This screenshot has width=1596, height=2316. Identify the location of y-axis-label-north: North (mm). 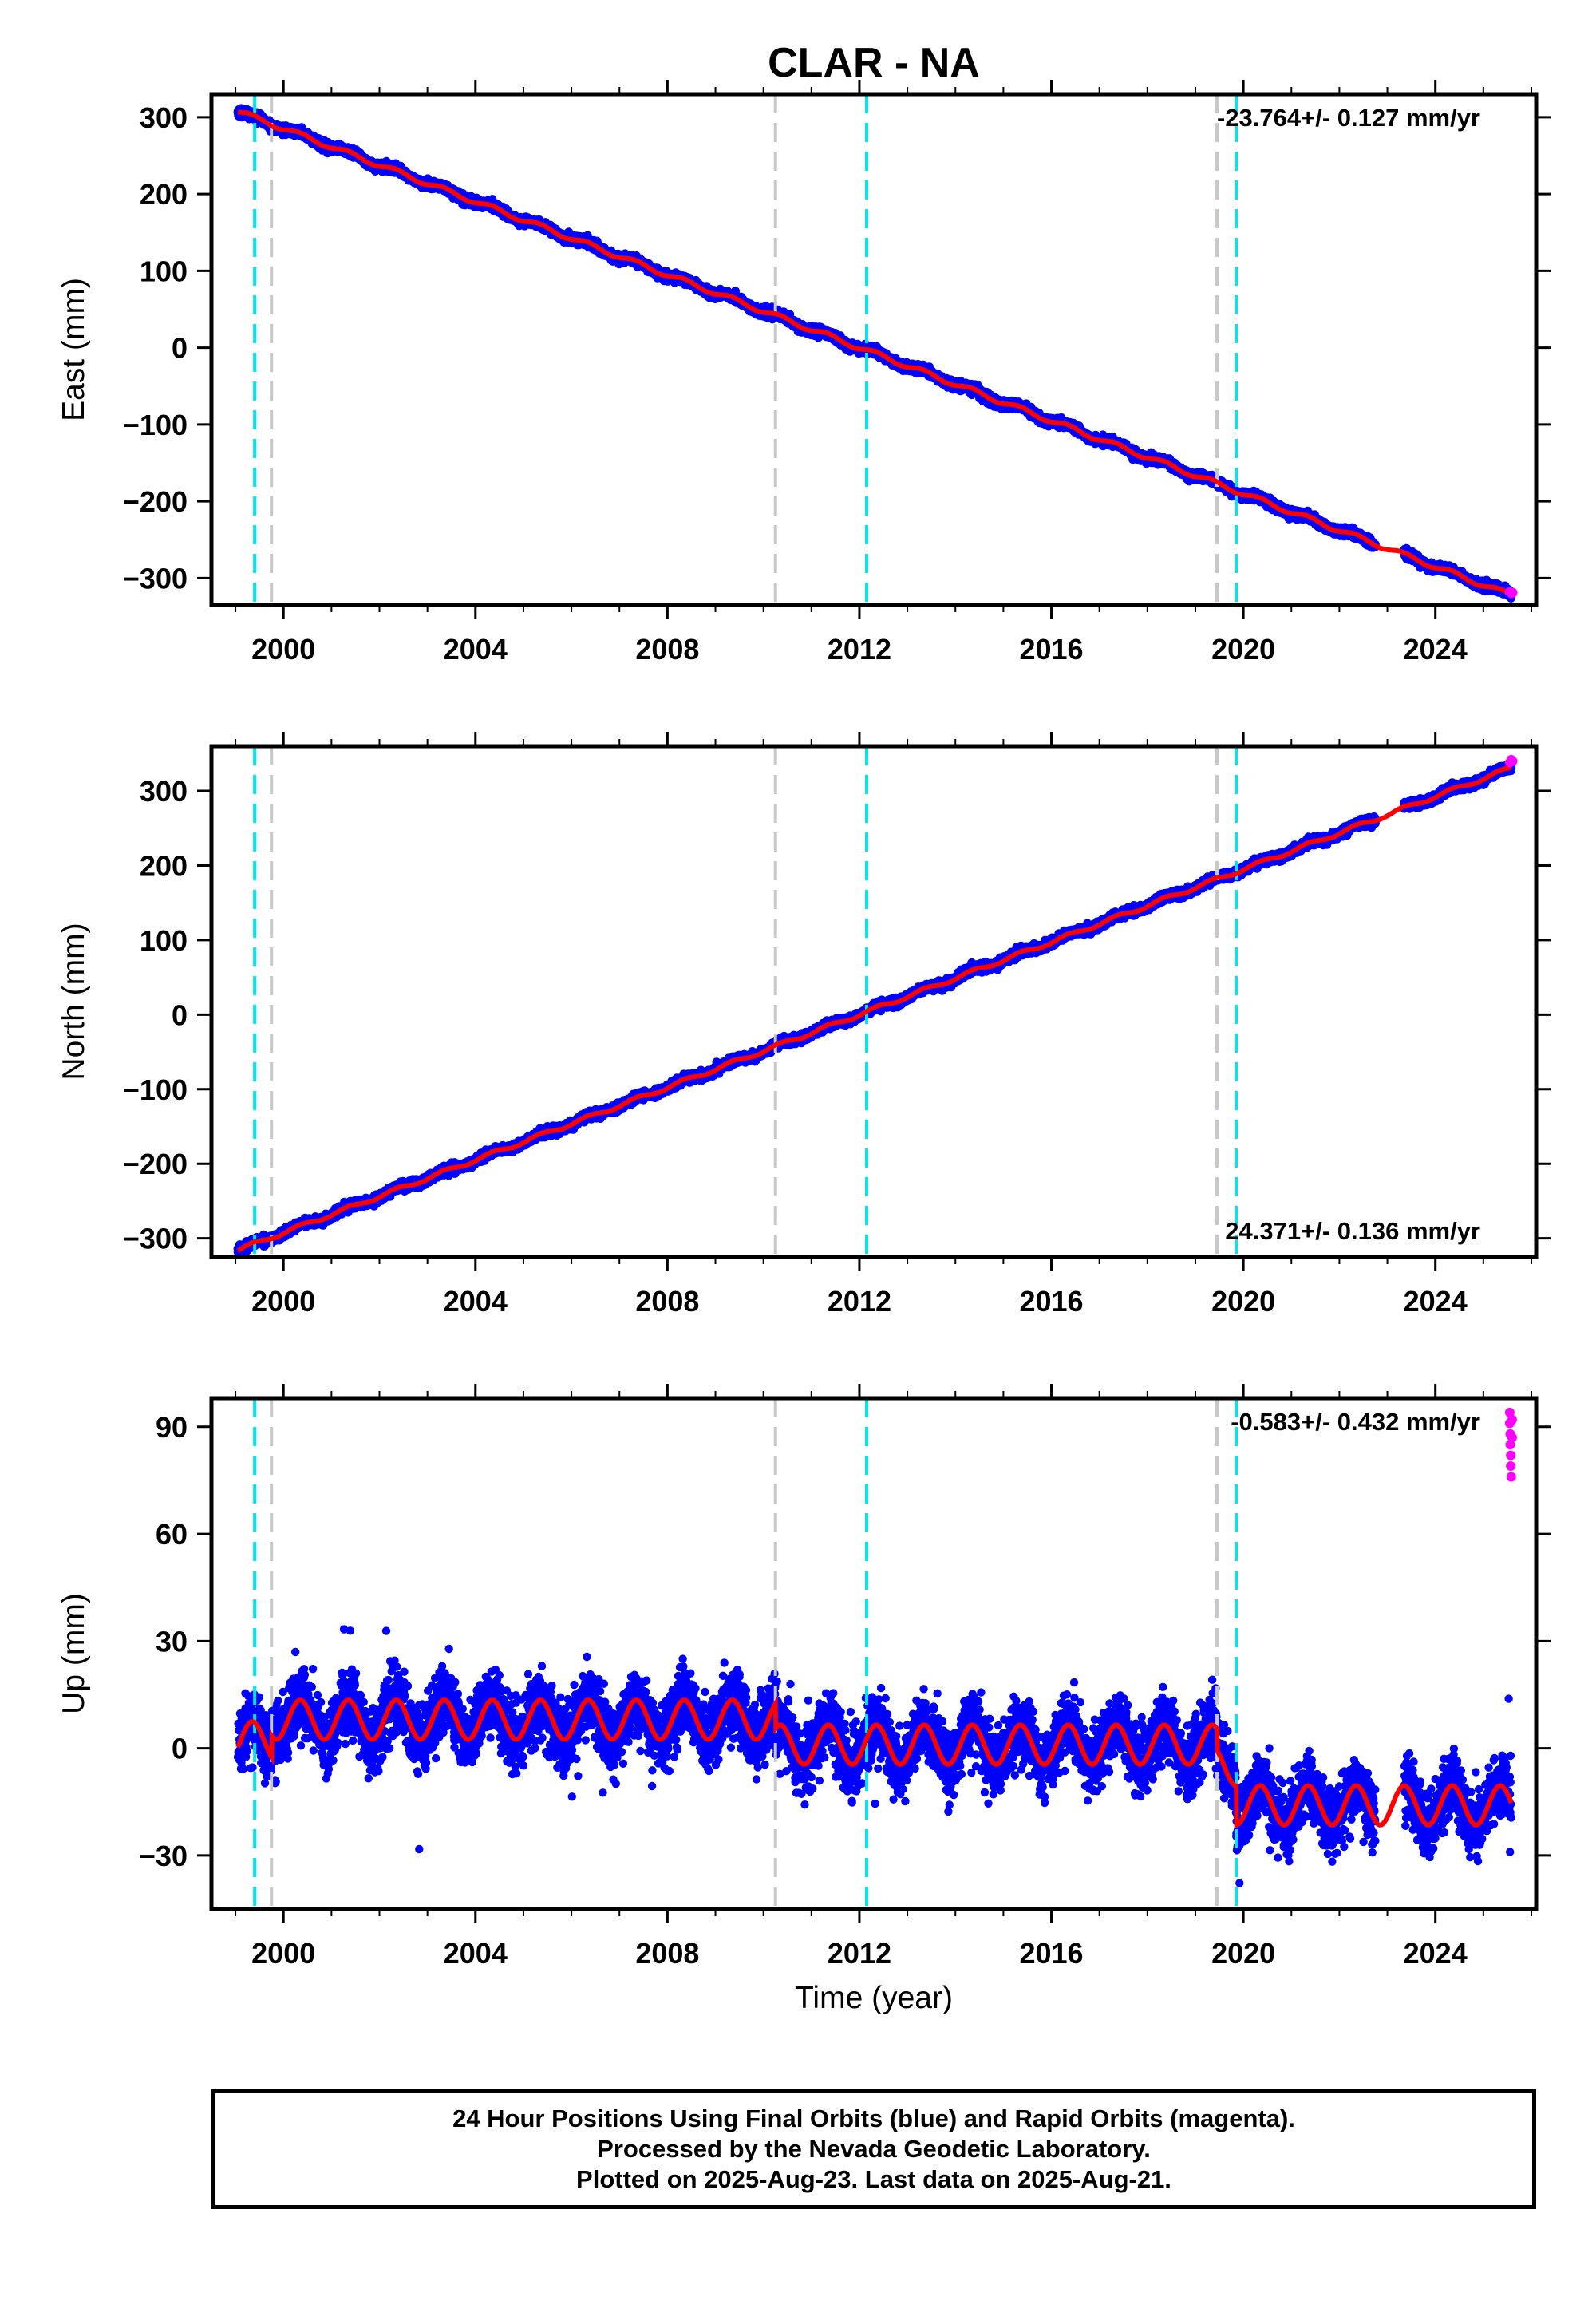
(74, 1001).